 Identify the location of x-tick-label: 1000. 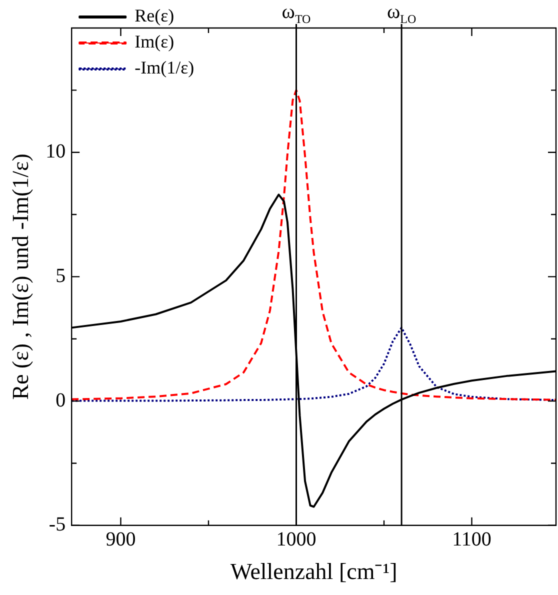
(296, 539).